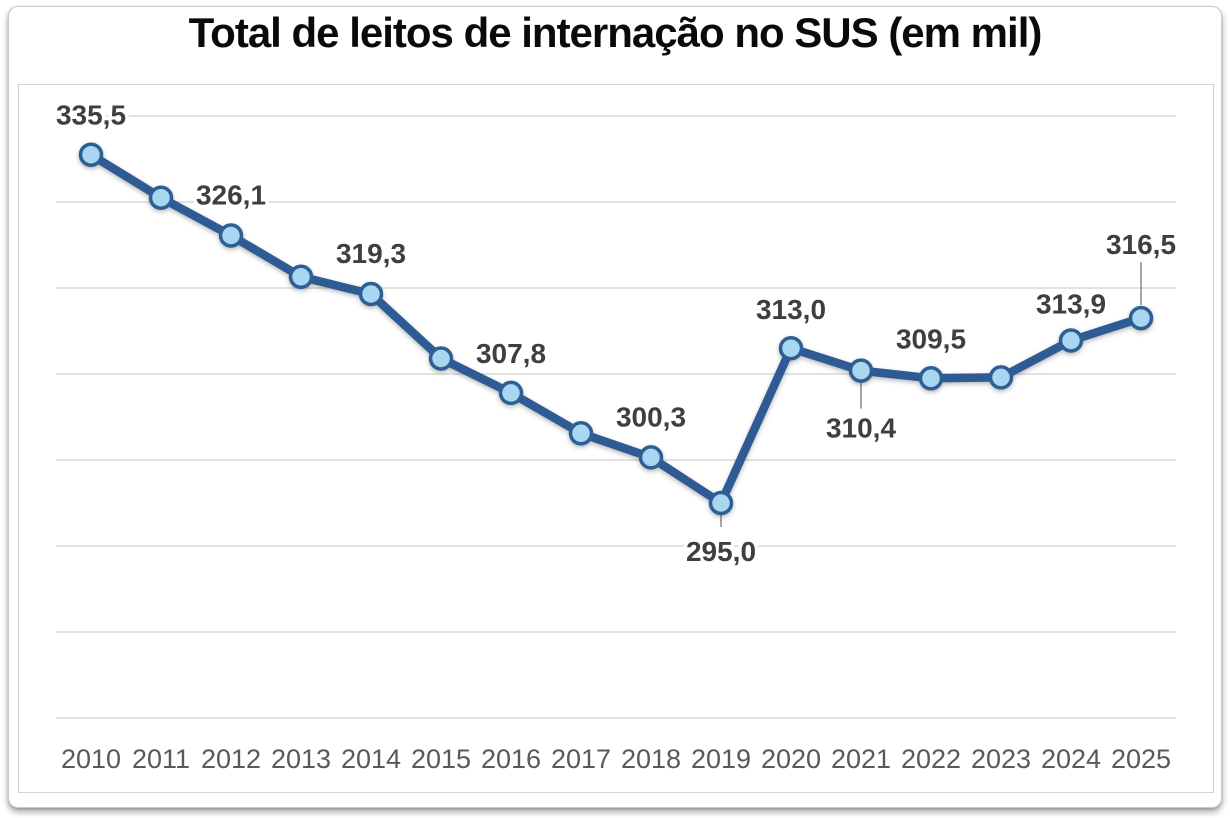 The width and height of the screenshot is (1230, 818). Describe the element at coordinates (371, 759) in the screenshot. I see `x-axis-label-2014: 2014` at that location.